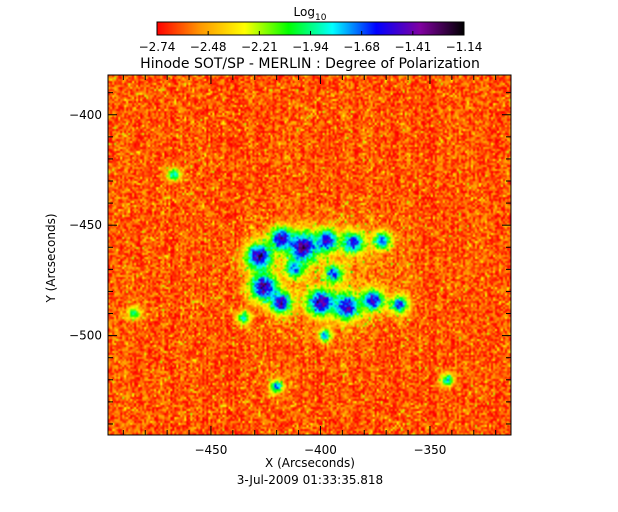 The image size is (618, 512). I want to click on colorbar-ticks: −2.74 −2.48 −2.21 −1.94 −1.68 −1.41 −1.14, so click(311, 42).